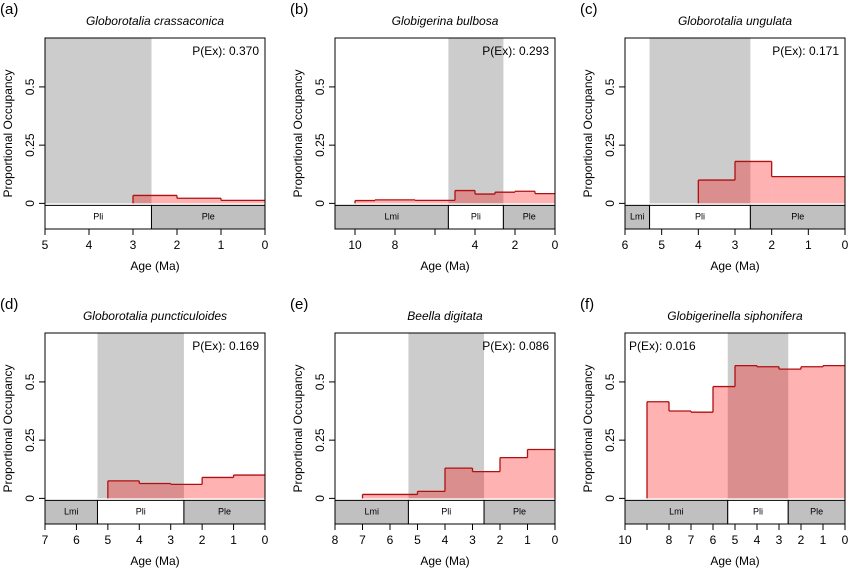 Image resolution: width=849 pixels, height=570 pixels. Describe the element at coordinates (515, 346) in the screenshot. I see `annotation: P(Ex): 0.086` at that location.